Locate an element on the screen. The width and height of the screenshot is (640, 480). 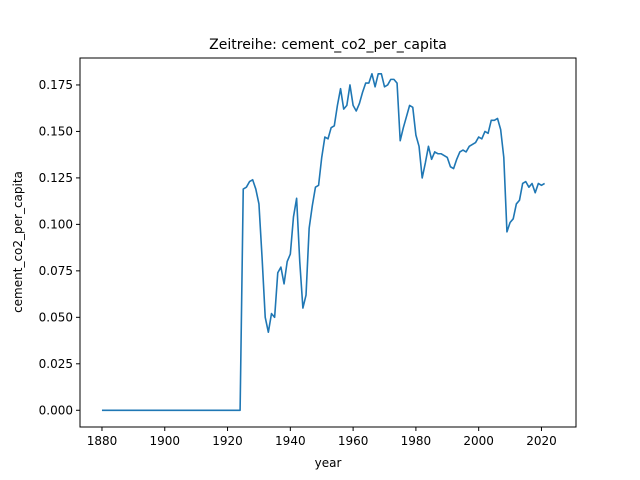
x-axis-label: year is located at coordinates (328, 463).